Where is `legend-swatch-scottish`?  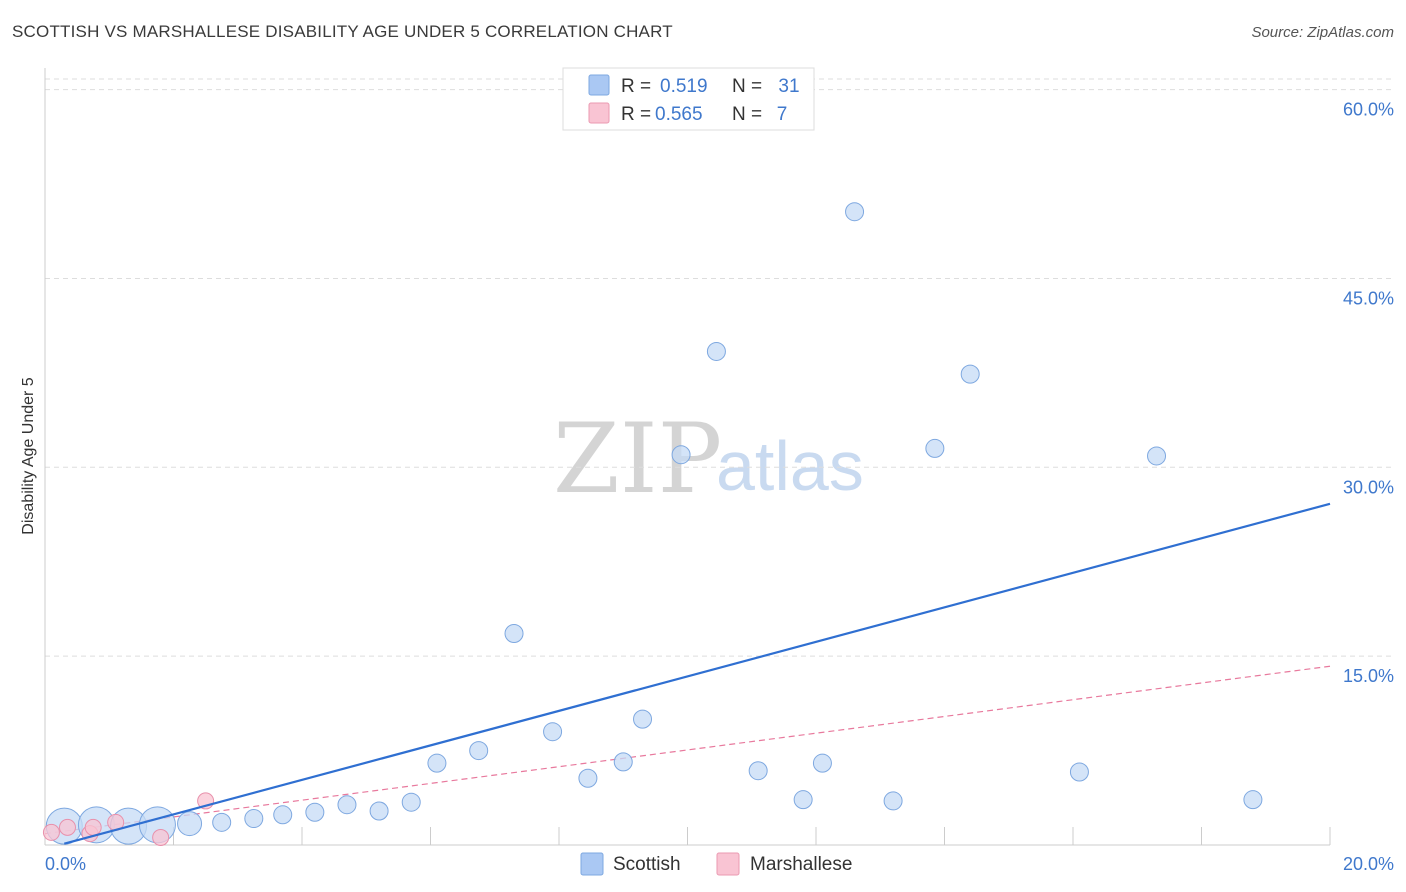
legend-swatch-scottish is located at coordinates (599, 85).